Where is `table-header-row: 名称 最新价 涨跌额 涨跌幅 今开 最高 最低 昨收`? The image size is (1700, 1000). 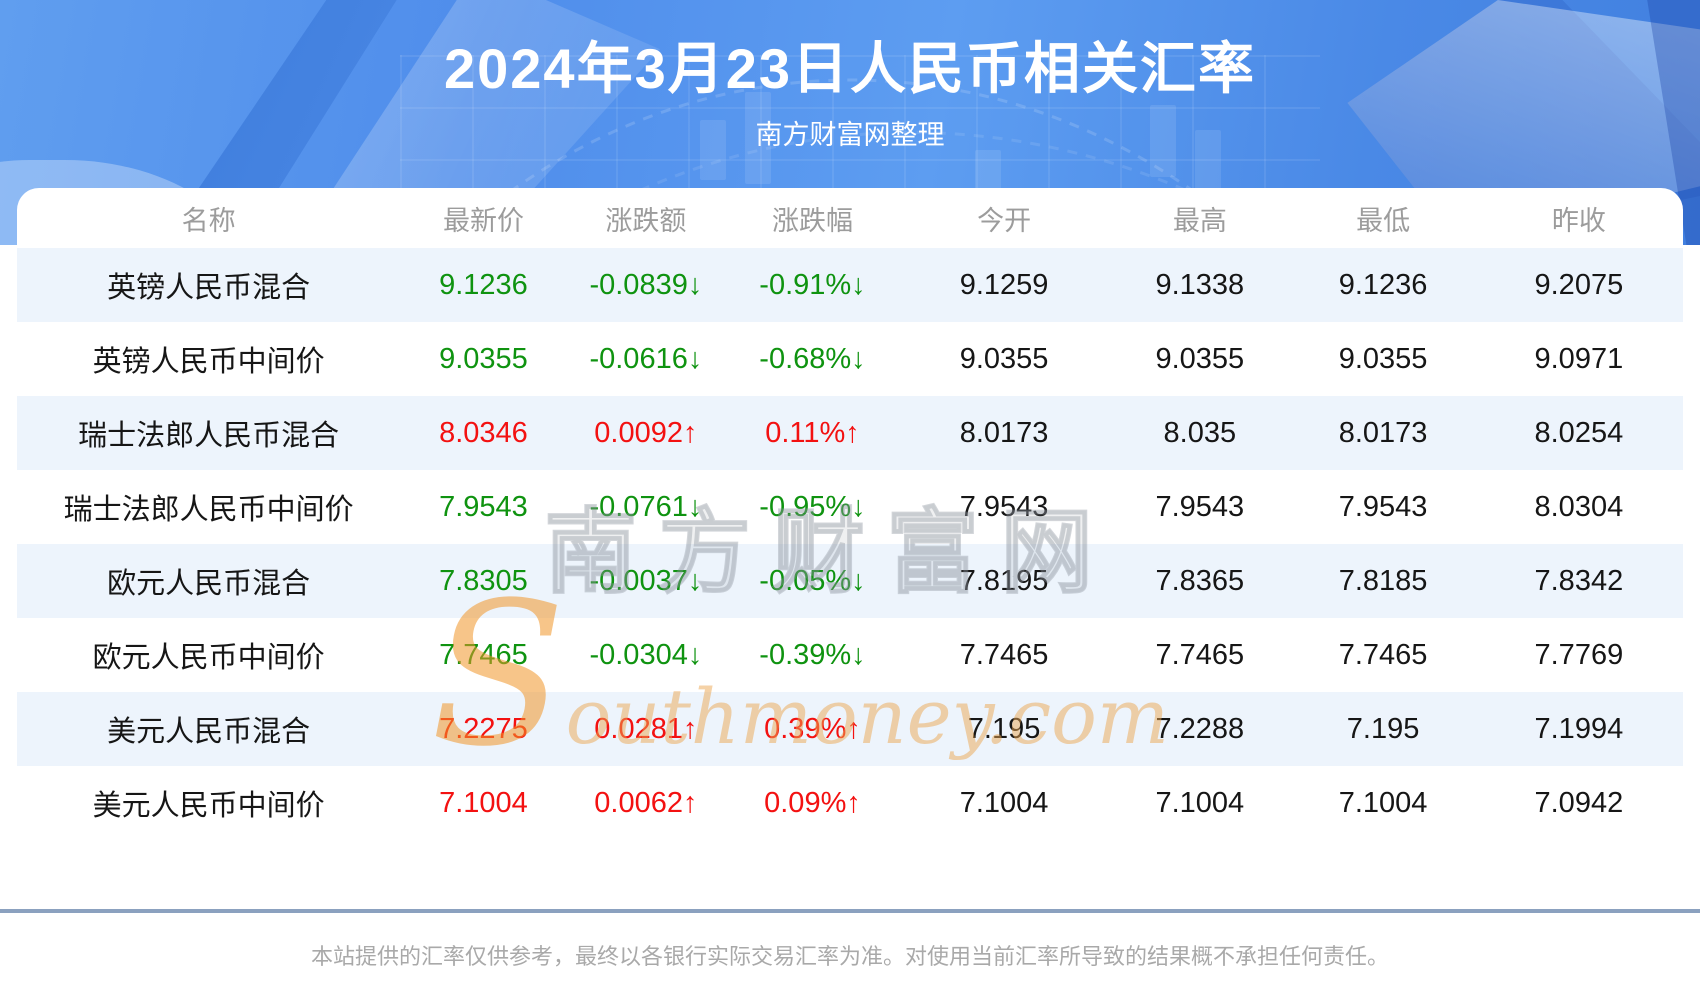
table-header-row: 名称 最新价 涨跌额 涨跌幅 今开 最高 最低 昨收 is located at coordinates (850, 218).